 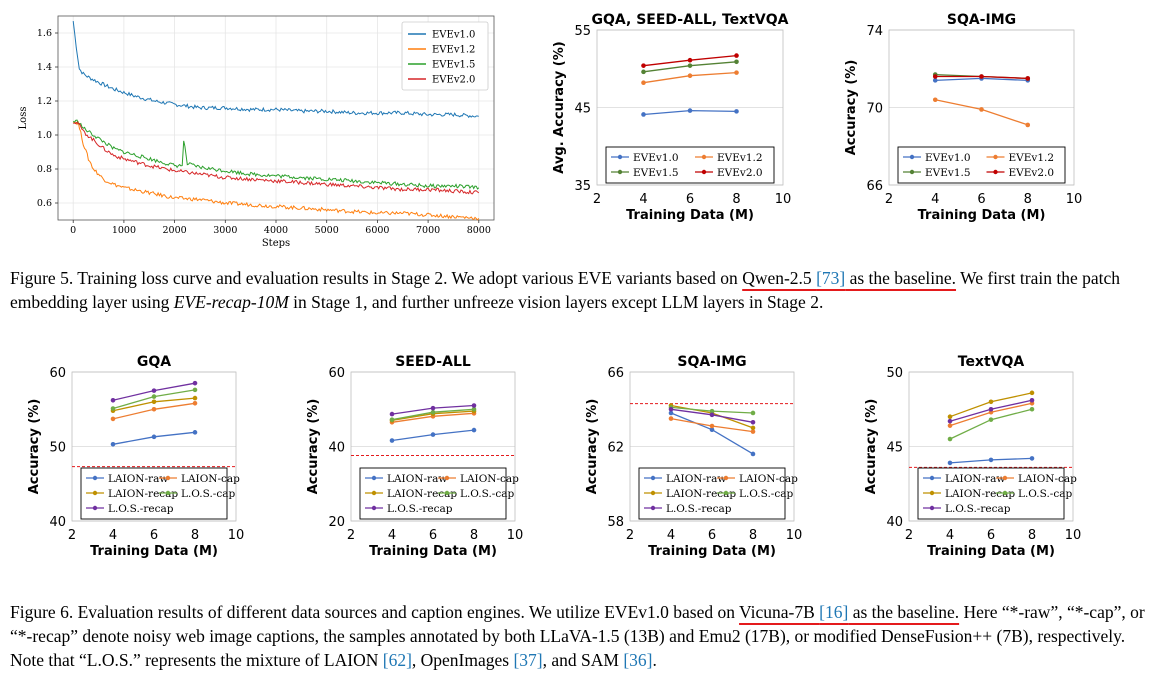 What do you see at coordinates (831, 278) in the screenshot?
I see `citation-link: [73]` at bounding box center [831, 278].